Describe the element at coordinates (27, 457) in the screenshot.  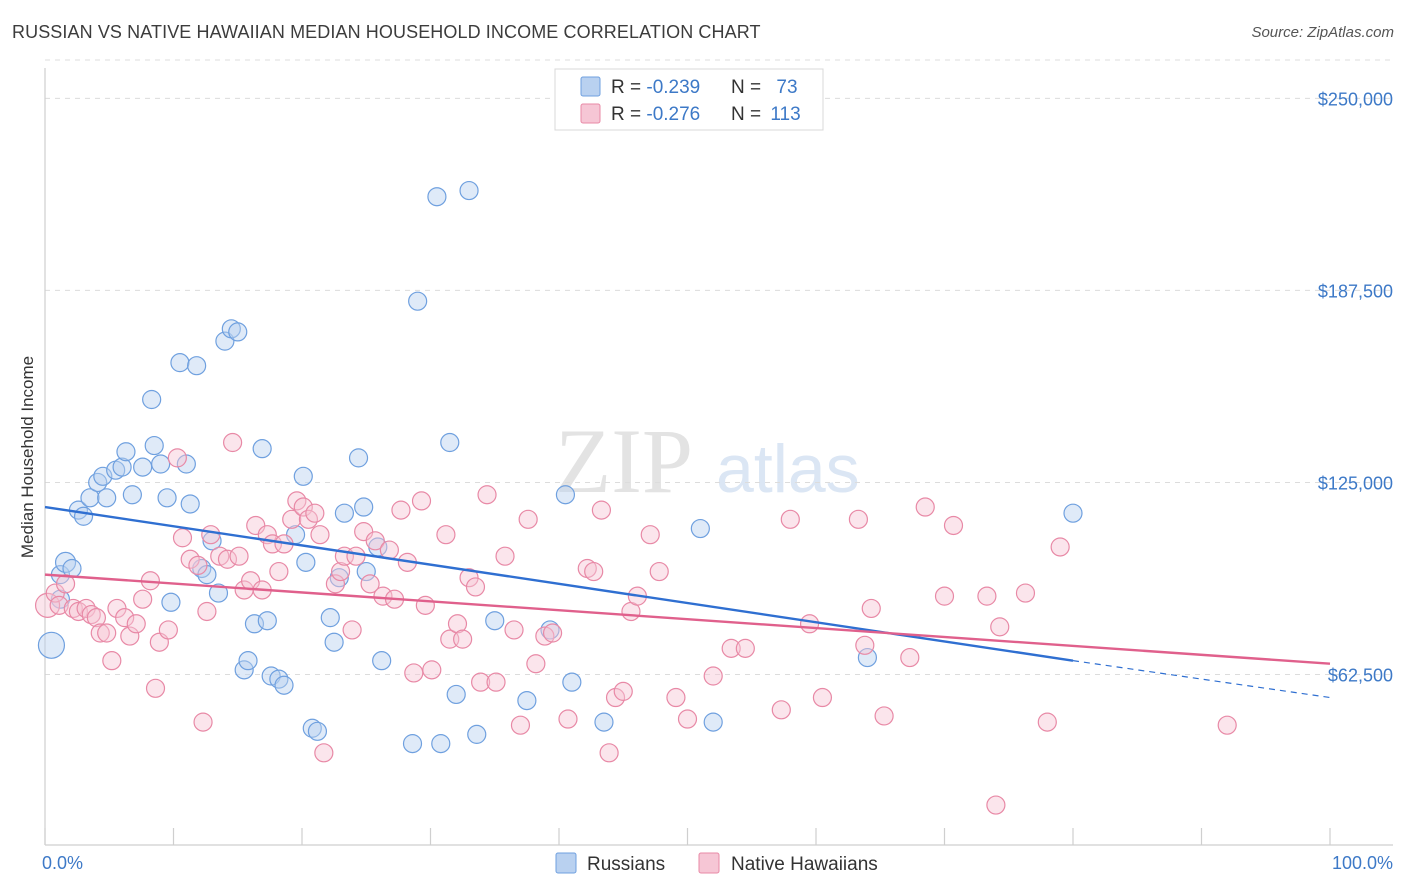
I see `y-axis-title: Median Household Income` at that location.